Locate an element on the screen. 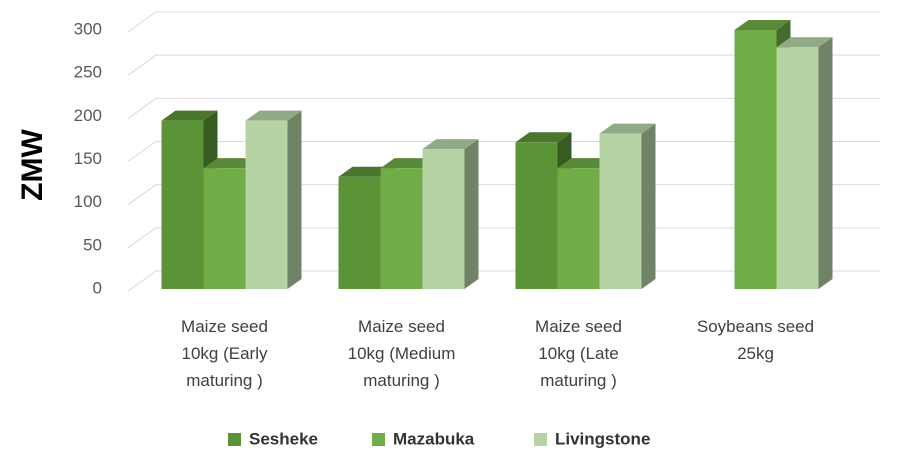 The height and width of the screenshot is (455, 907). legend-label: Sesheke is located at coordinates (283, 438).